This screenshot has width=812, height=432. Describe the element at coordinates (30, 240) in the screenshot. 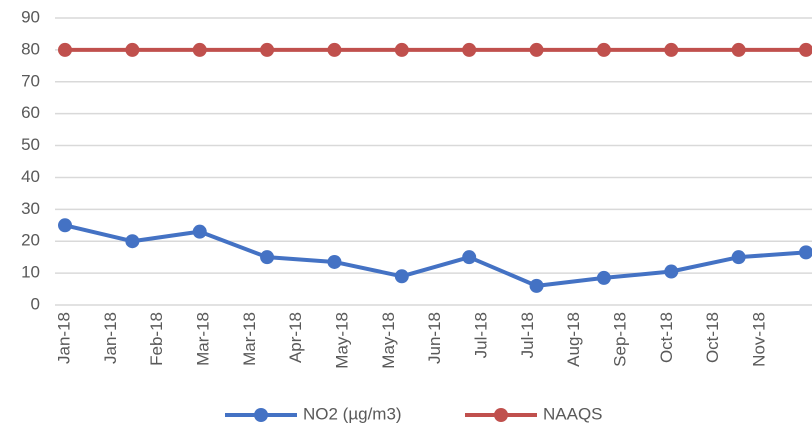

I see `y-tick-label: 20` at that location.